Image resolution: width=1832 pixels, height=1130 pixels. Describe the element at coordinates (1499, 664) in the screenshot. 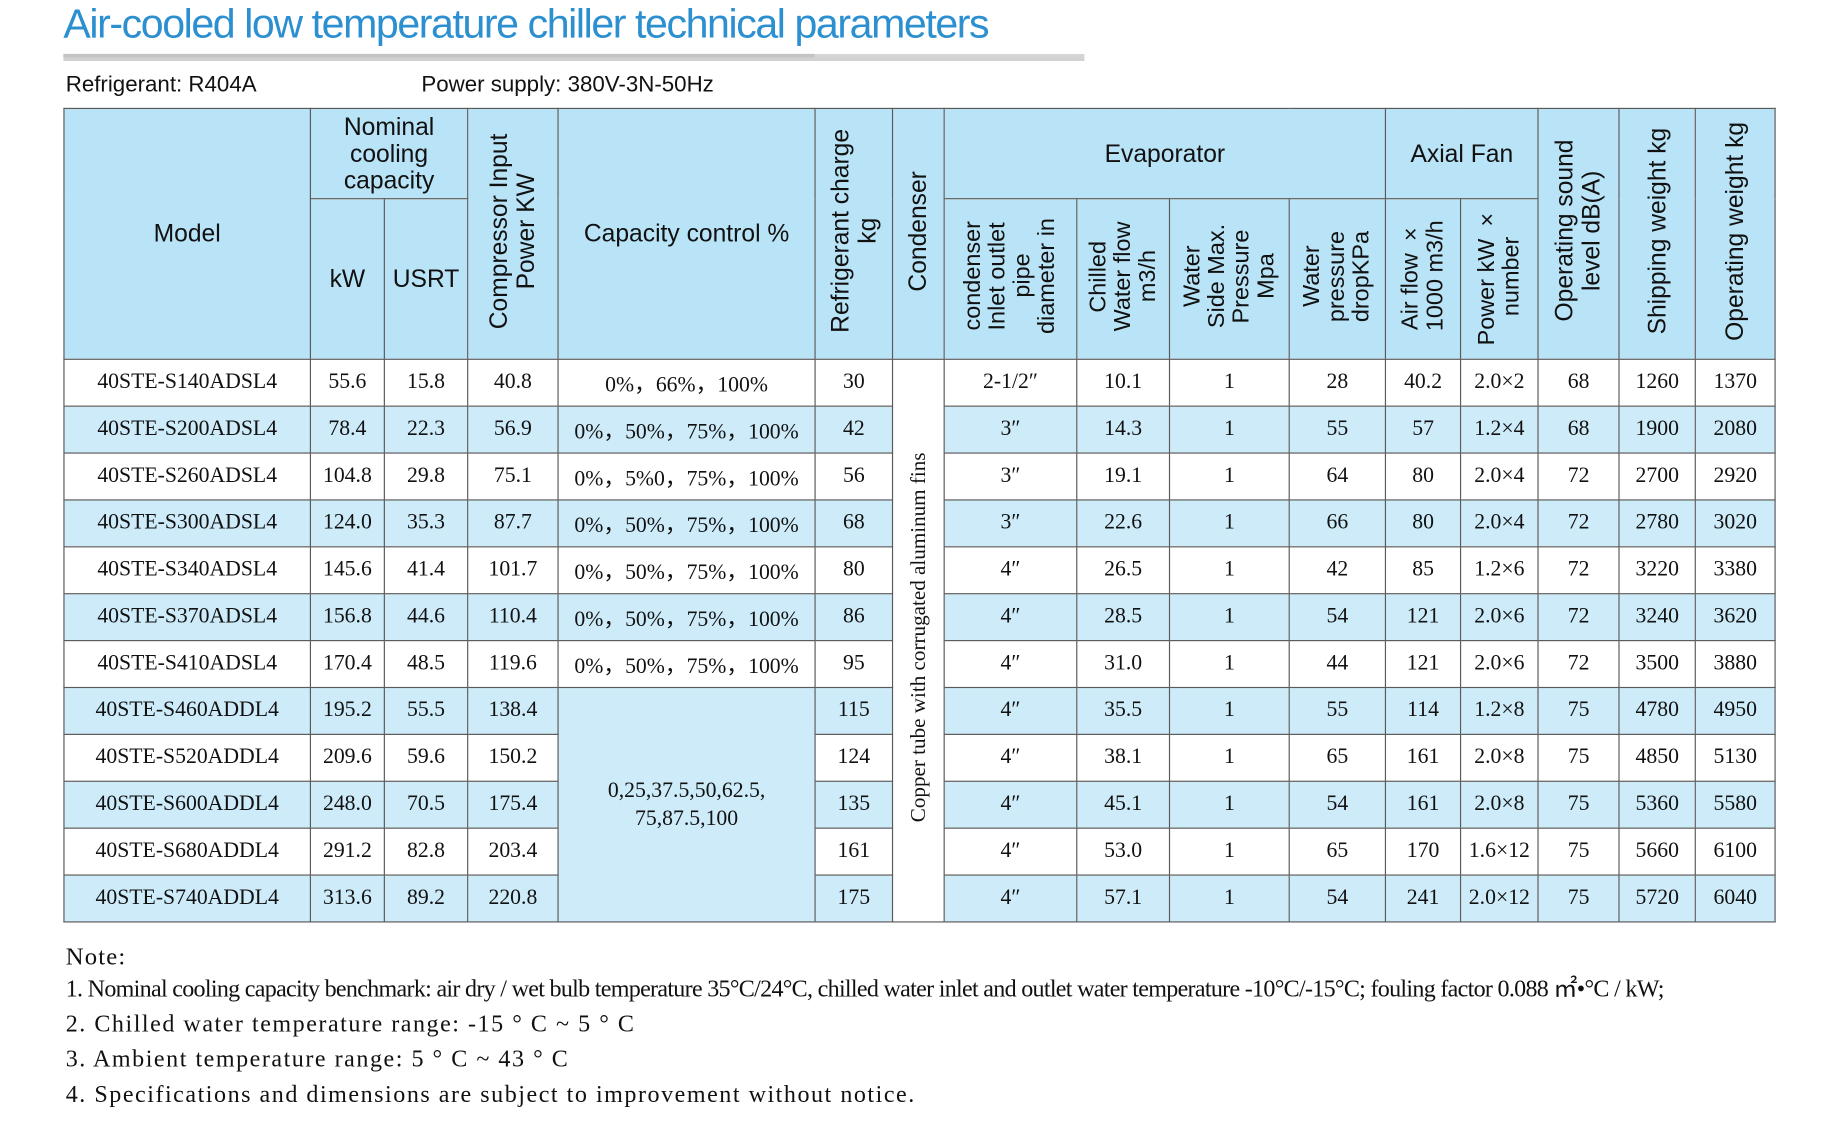

I see `table-cell: 2.0×6` at that location.